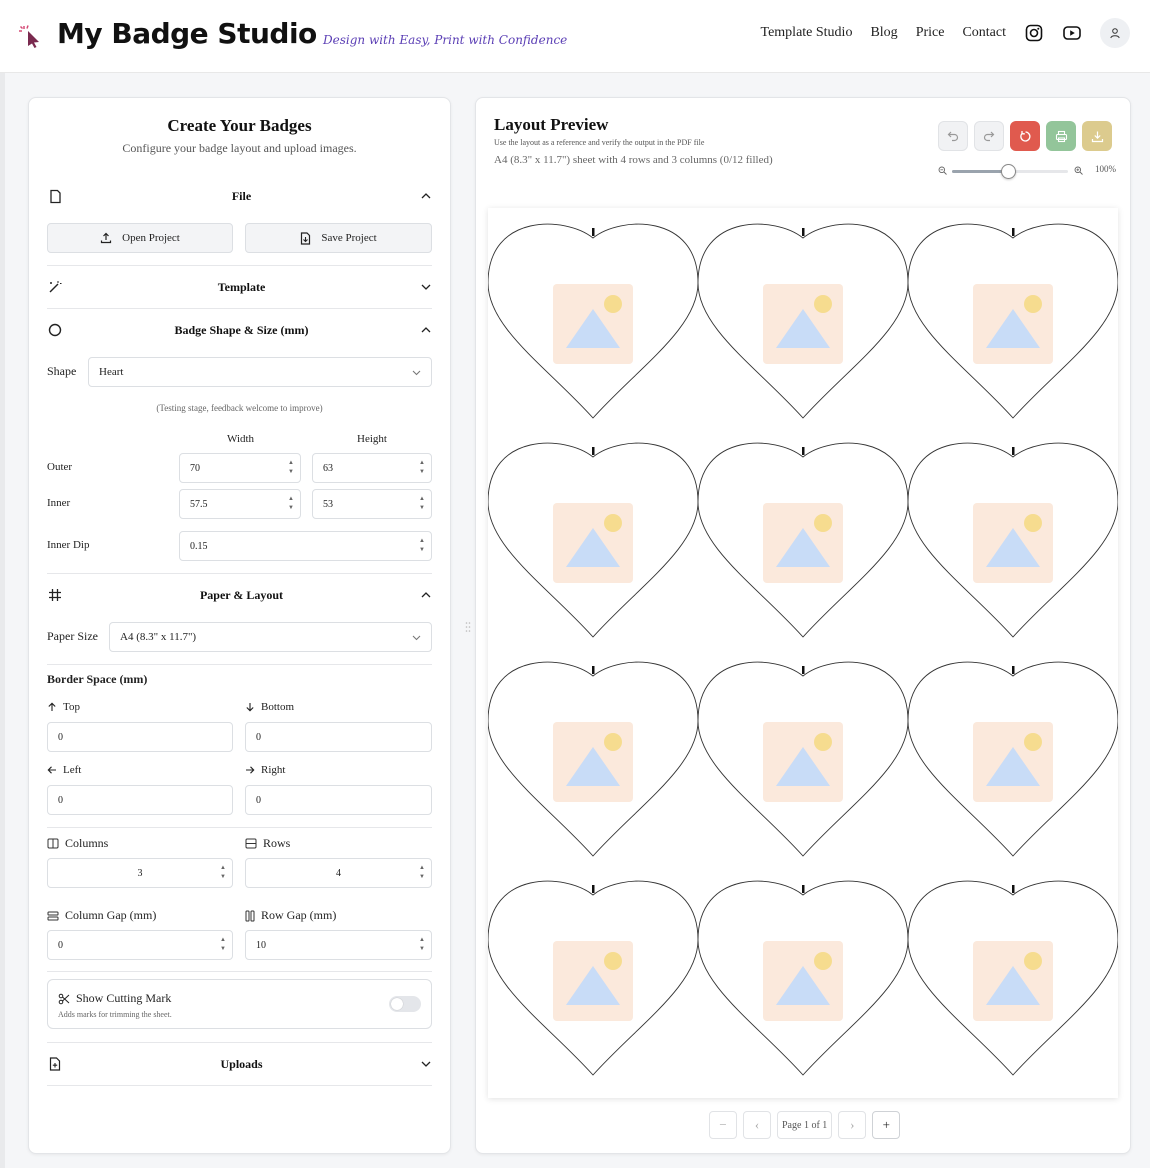  What do you see at coordinates (1061, 136) in the screenshot?
I see `print-button` at bounding box center [1061, 136].